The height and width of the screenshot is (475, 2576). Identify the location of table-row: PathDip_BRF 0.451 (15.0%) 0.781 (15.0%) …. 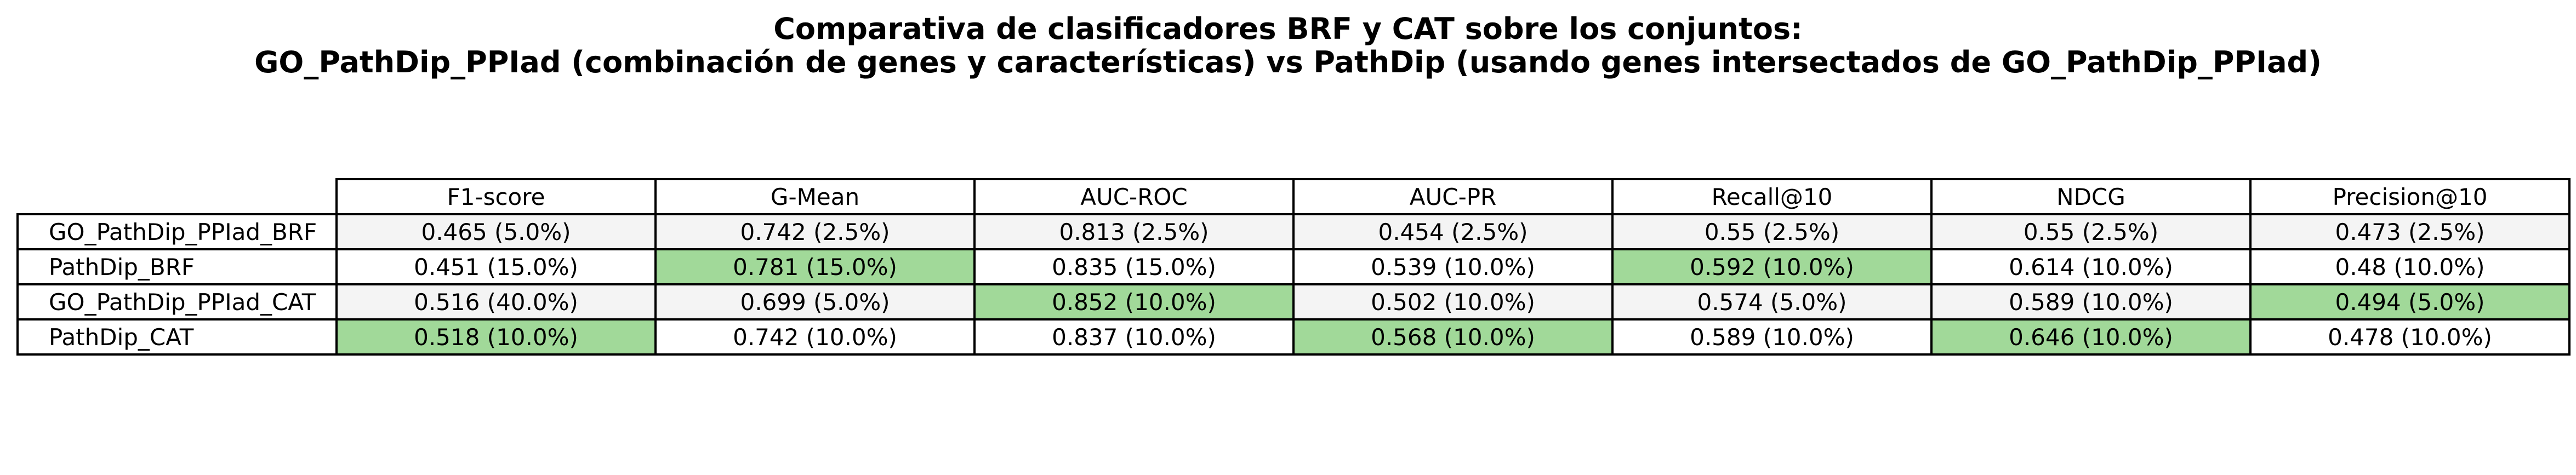
(1293, 266).